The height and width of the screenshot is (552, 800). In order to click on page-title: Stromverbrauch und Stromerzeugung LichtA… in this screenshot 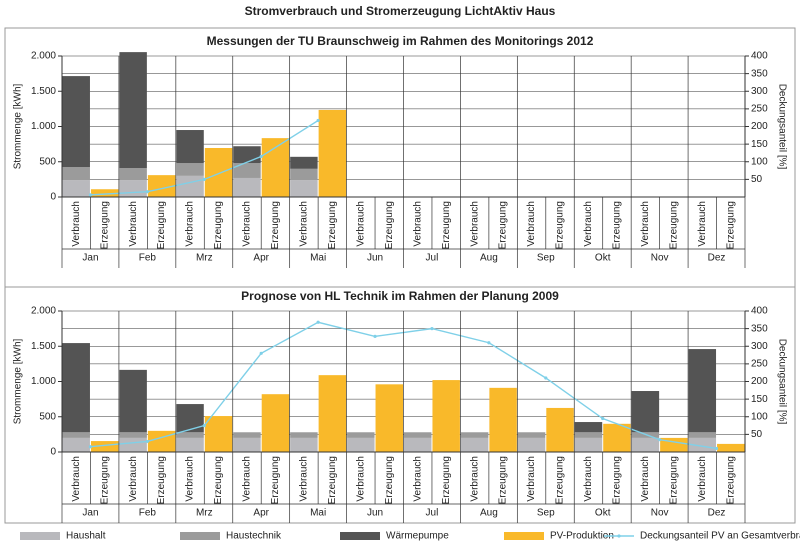, I will do `click(400, 11)`.